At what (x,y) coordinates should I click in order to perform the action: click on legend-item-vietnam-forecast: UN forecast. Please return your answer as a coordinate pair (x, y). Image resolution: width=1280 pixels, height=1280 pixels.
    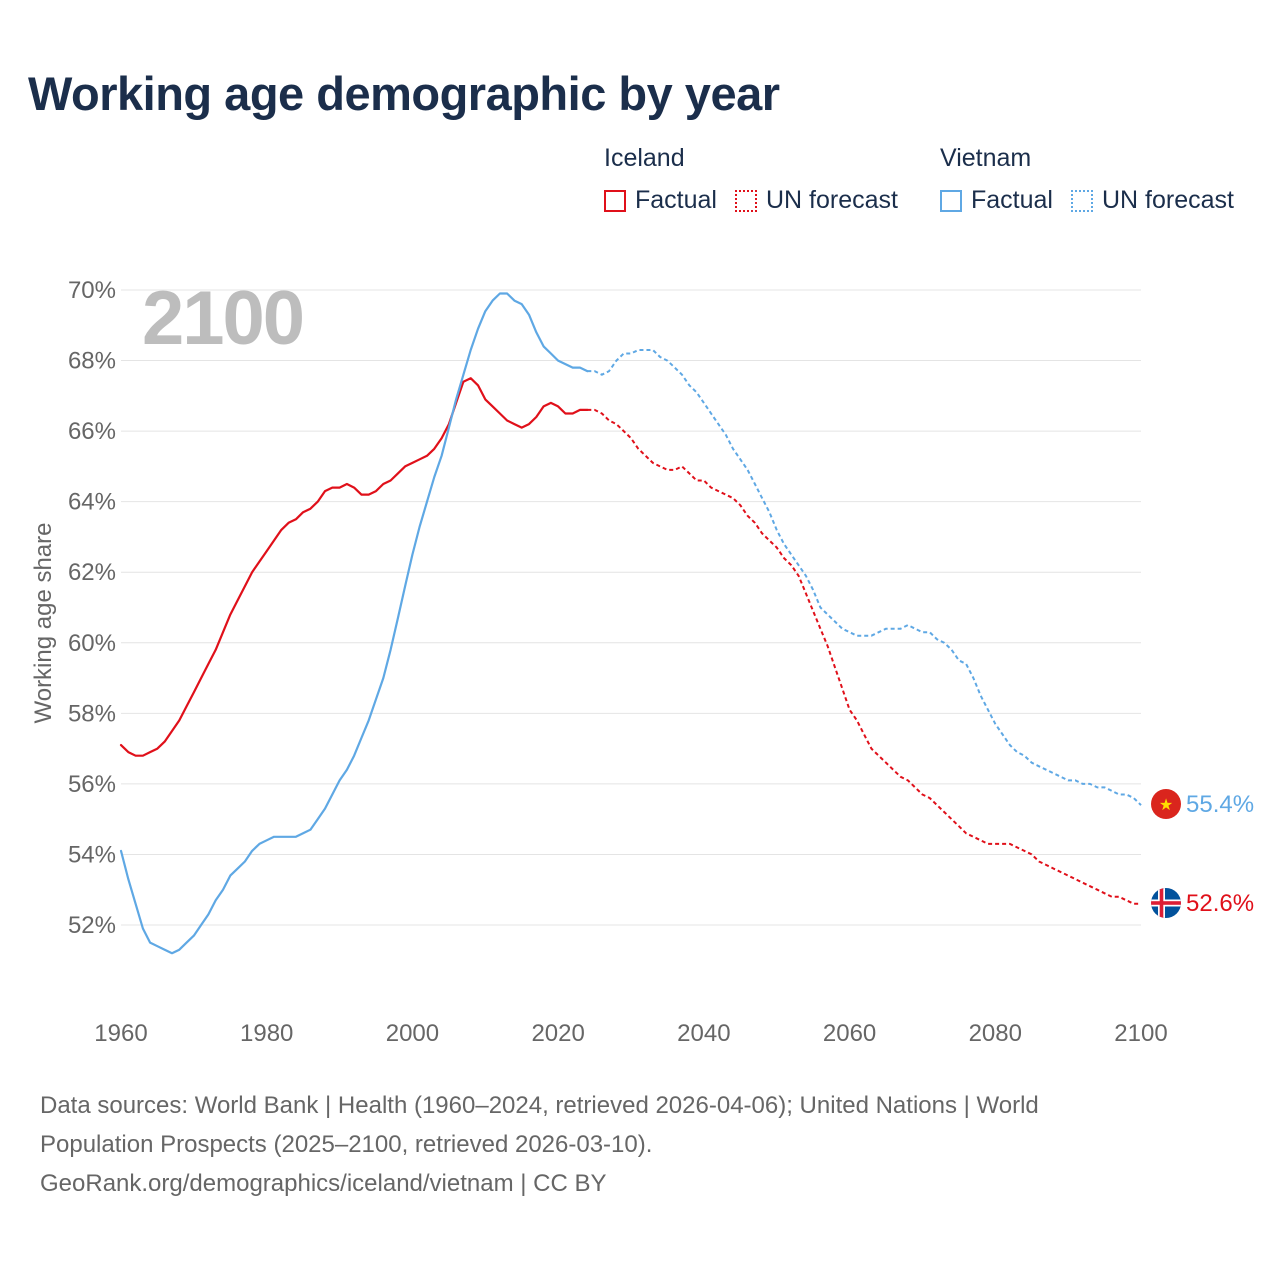
    Looking at the image, I should click on (1152, 200).